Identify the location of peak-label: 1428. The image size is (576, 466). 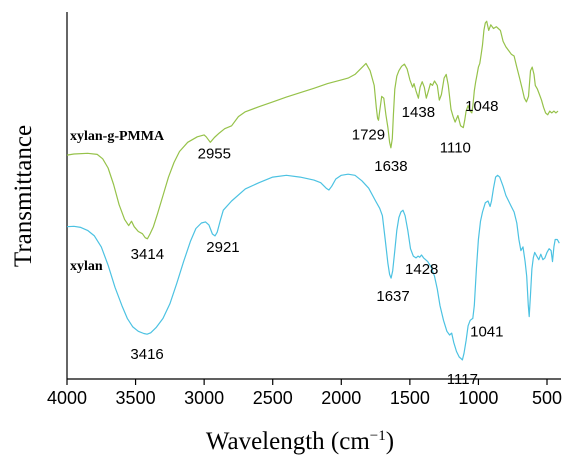
(421, 269).